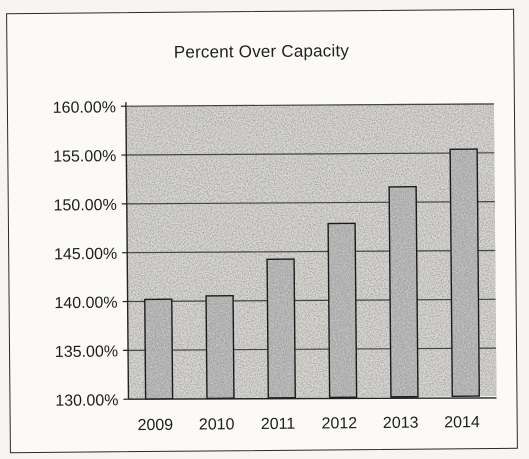  Describe the element at coordinates (308, 424) in the screenshot. I see `x-tick-labels: 2009 2010 2011 2012 2013 2014` at that location.